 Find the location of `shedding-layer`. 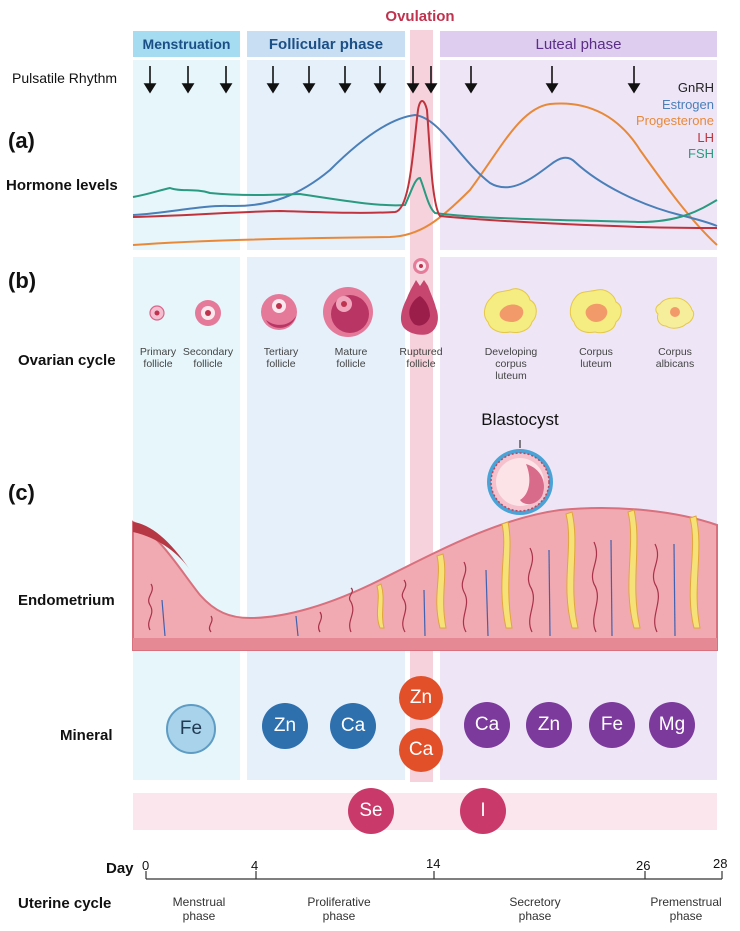

shedding-layer is located at coordinates (161, 546).